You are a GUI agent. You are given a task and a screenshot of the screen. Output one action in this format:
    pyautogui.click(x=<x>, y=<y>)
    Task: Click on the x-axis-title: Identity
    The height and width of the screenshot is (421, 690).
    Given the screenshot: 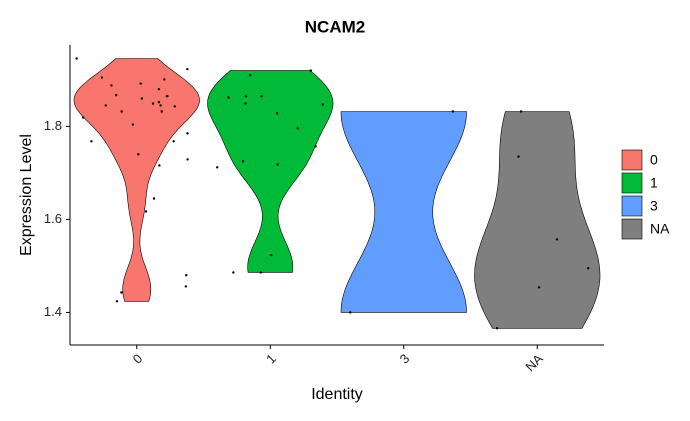 What is the action you would take?
    pyautogui.click(x=337, y=394)
    